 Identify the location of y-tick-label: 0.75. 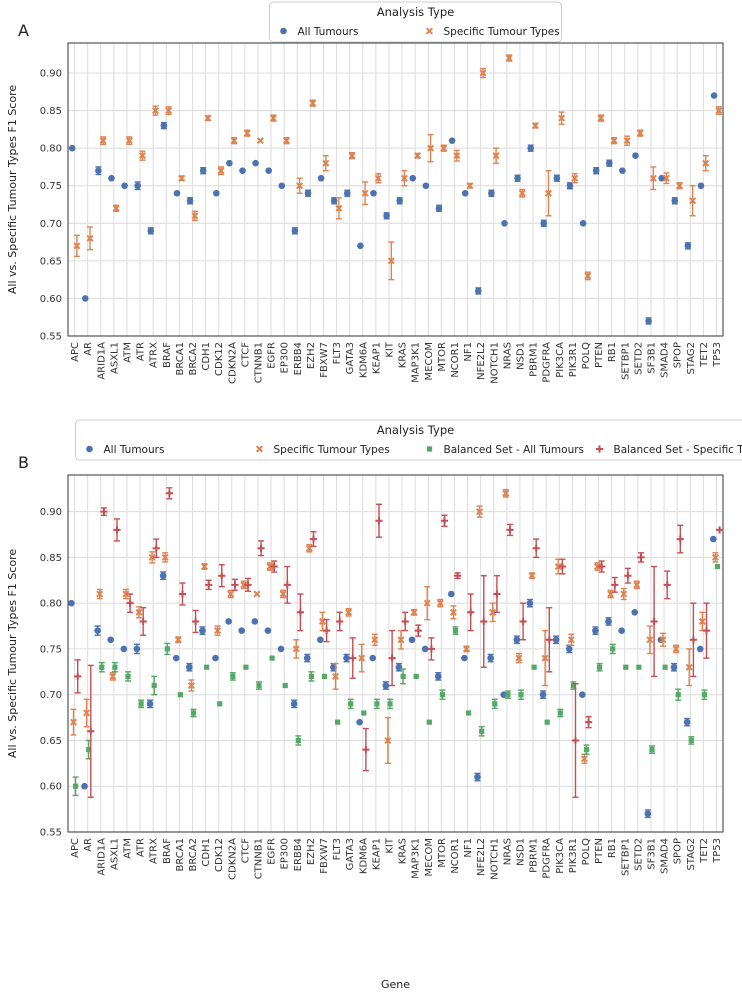
(51, 186).